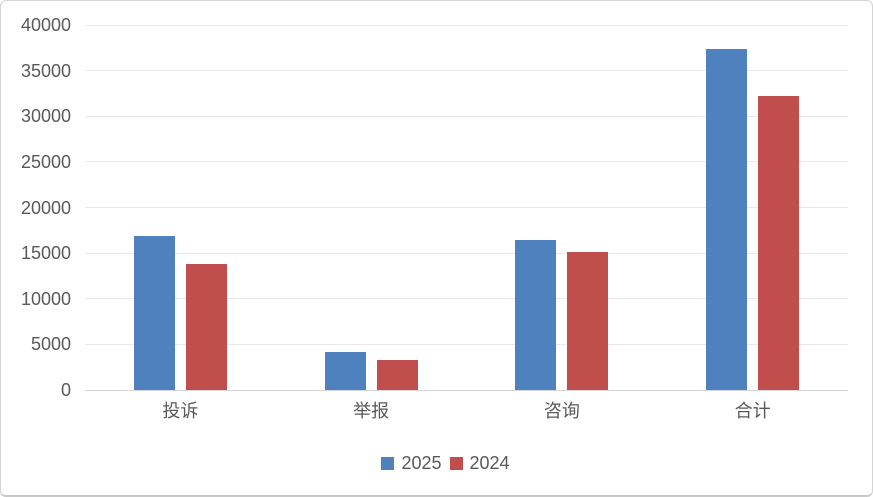 This screenshot has height=497, width=873. What do you see at coordinates (65, 390) in the screenshot?
I see `y-tick-label: 0` at bounding box center [65, 390].